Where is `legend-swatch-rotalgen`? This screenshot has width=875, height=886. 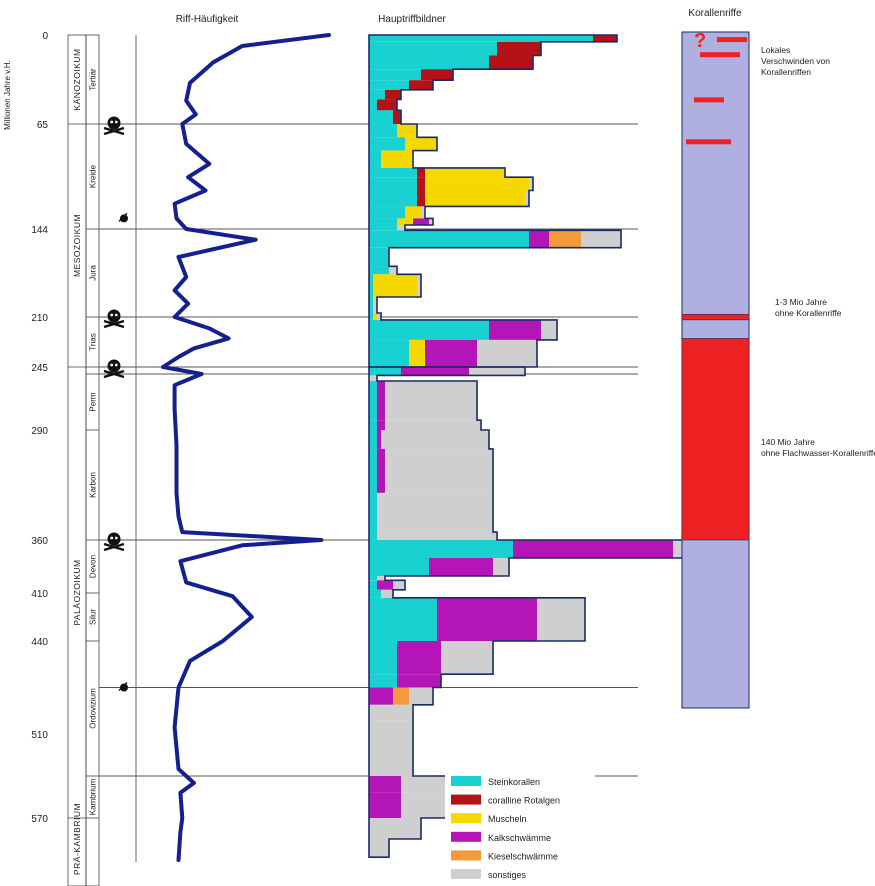
legend-swatch-rotalgen is located at coordinates (466, 799).